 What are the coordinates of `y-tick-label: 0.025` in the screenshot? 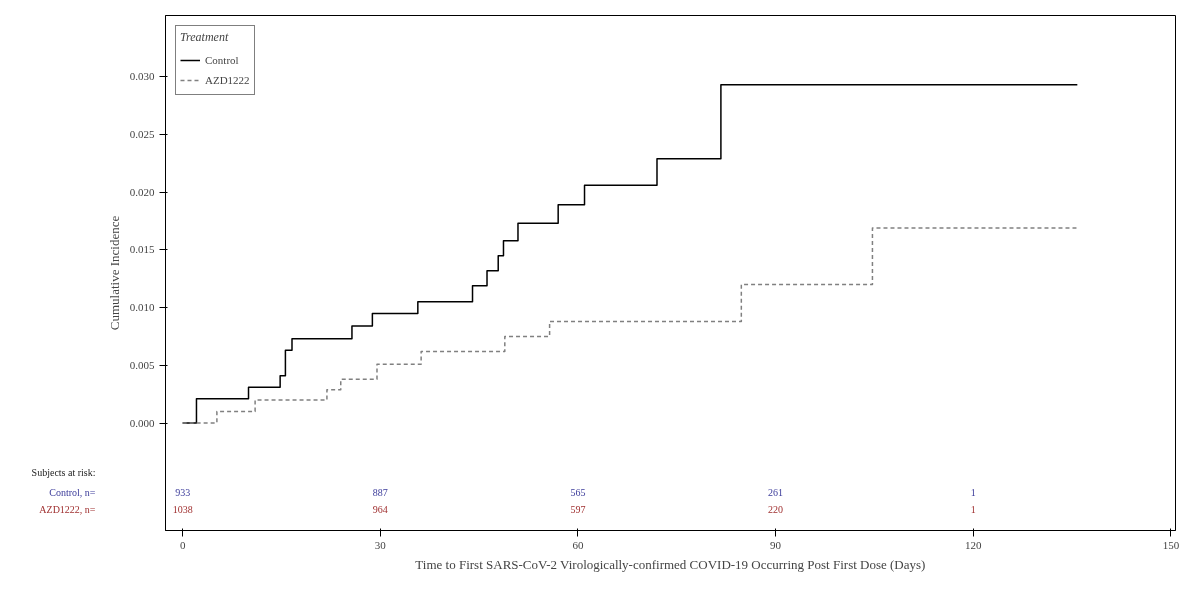 It's located at (142, 133).